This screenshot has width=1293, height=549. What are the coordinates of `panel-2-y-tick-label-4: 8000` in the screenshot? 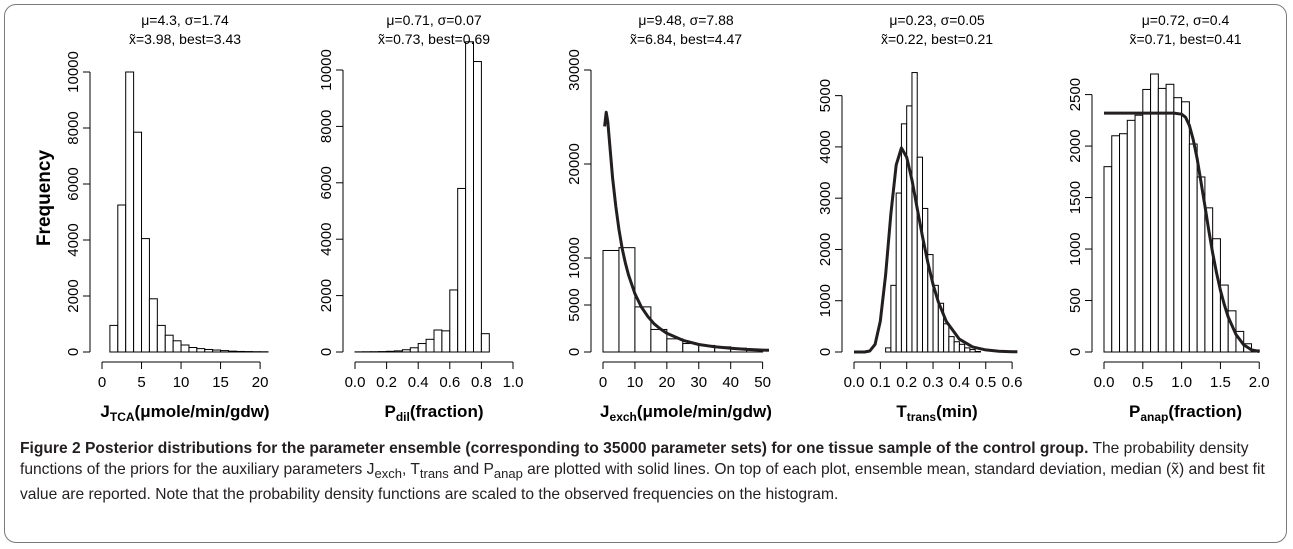 It's located at (326, 126).